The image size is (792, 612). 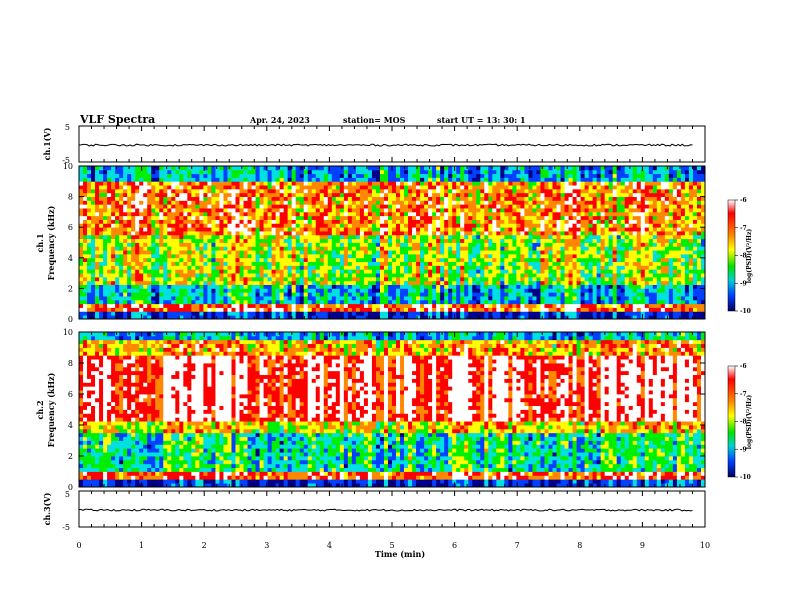 What do you see at coordinates (70, 319) in the screenshot?
I see `yt1-label-0: 0` at bounding box center [70, 319].